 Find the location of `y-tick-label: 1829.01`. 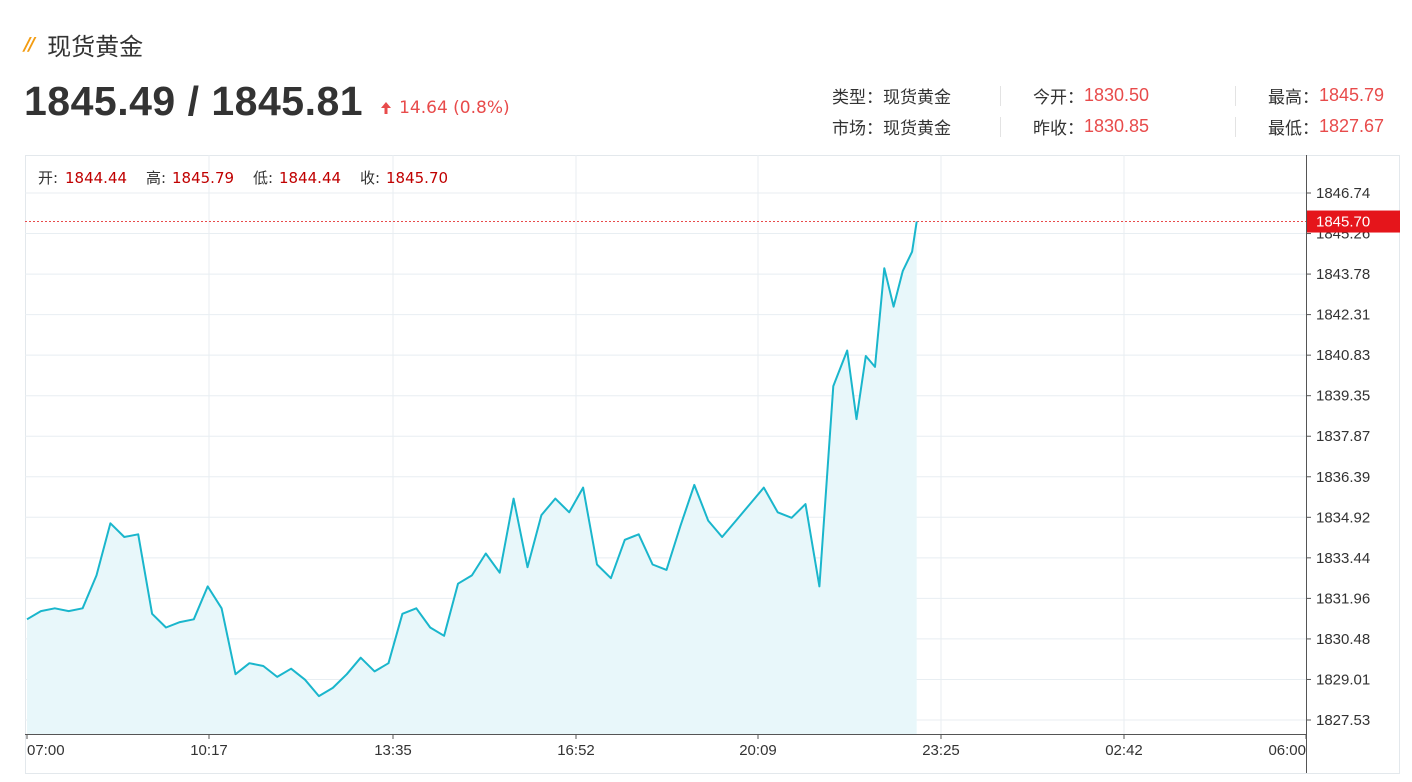

y-tick-label: 1829.01 is located at coordinates (1343, 679).